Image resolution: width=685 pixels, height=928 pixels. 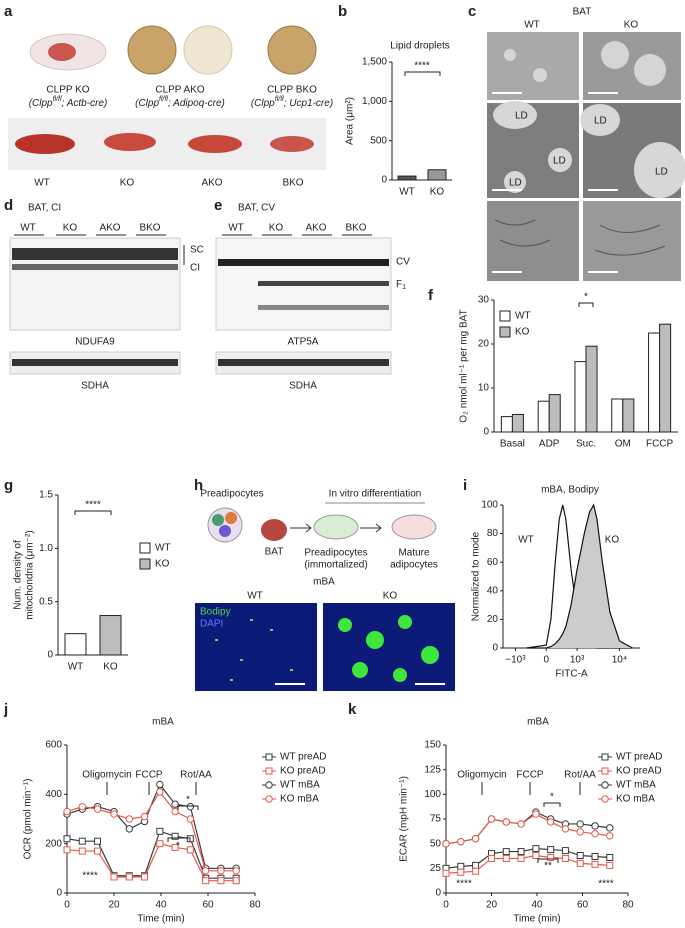 I want to click on legend-label: KO, so click(x=522, y=332).